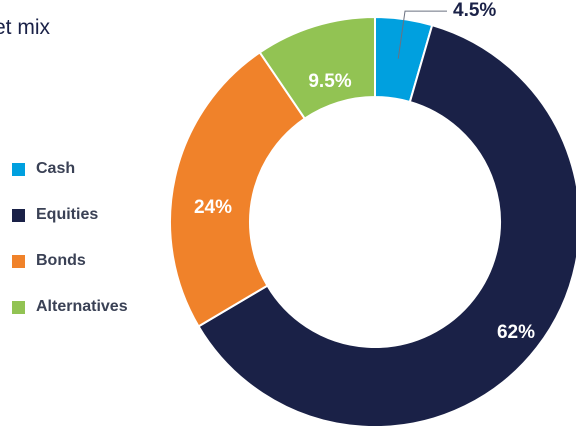 Image resolution: width=576 pixels, height=441 pixels. Describe the element at coordinates (56, 168) in the screenshot. I see `legend-label-cash: Cash` at that location.